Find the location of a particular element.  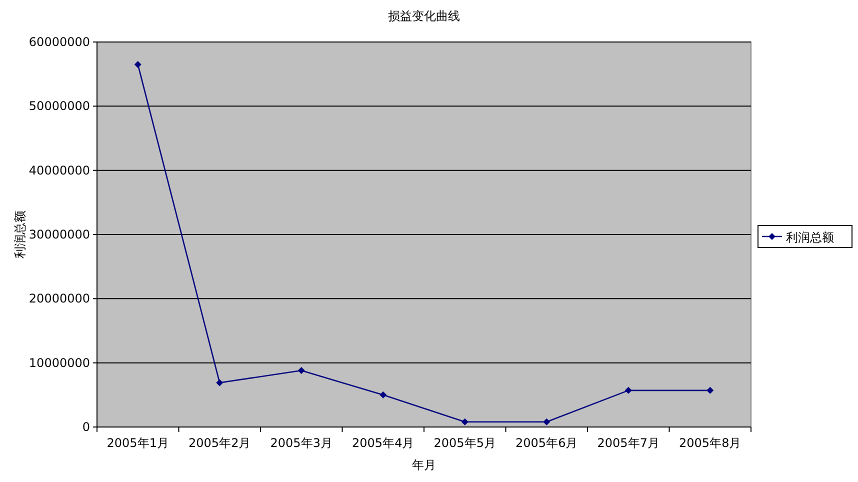

x-tick-label: 2005年4月 is located at coordinates (383, 443).